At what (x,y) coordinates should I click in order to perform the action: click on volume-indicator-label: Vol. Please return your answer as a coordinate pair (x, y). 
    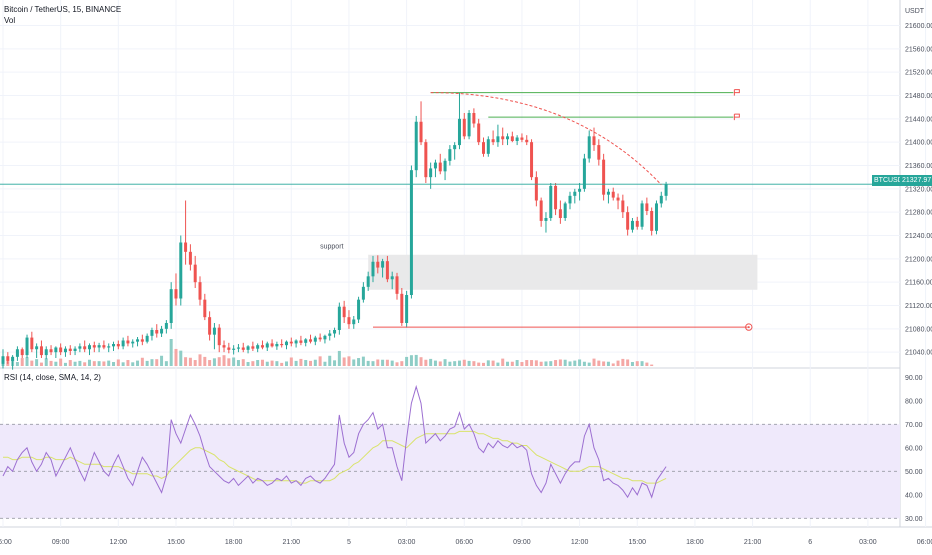
    Looking at the image, I should click on (10, 20).